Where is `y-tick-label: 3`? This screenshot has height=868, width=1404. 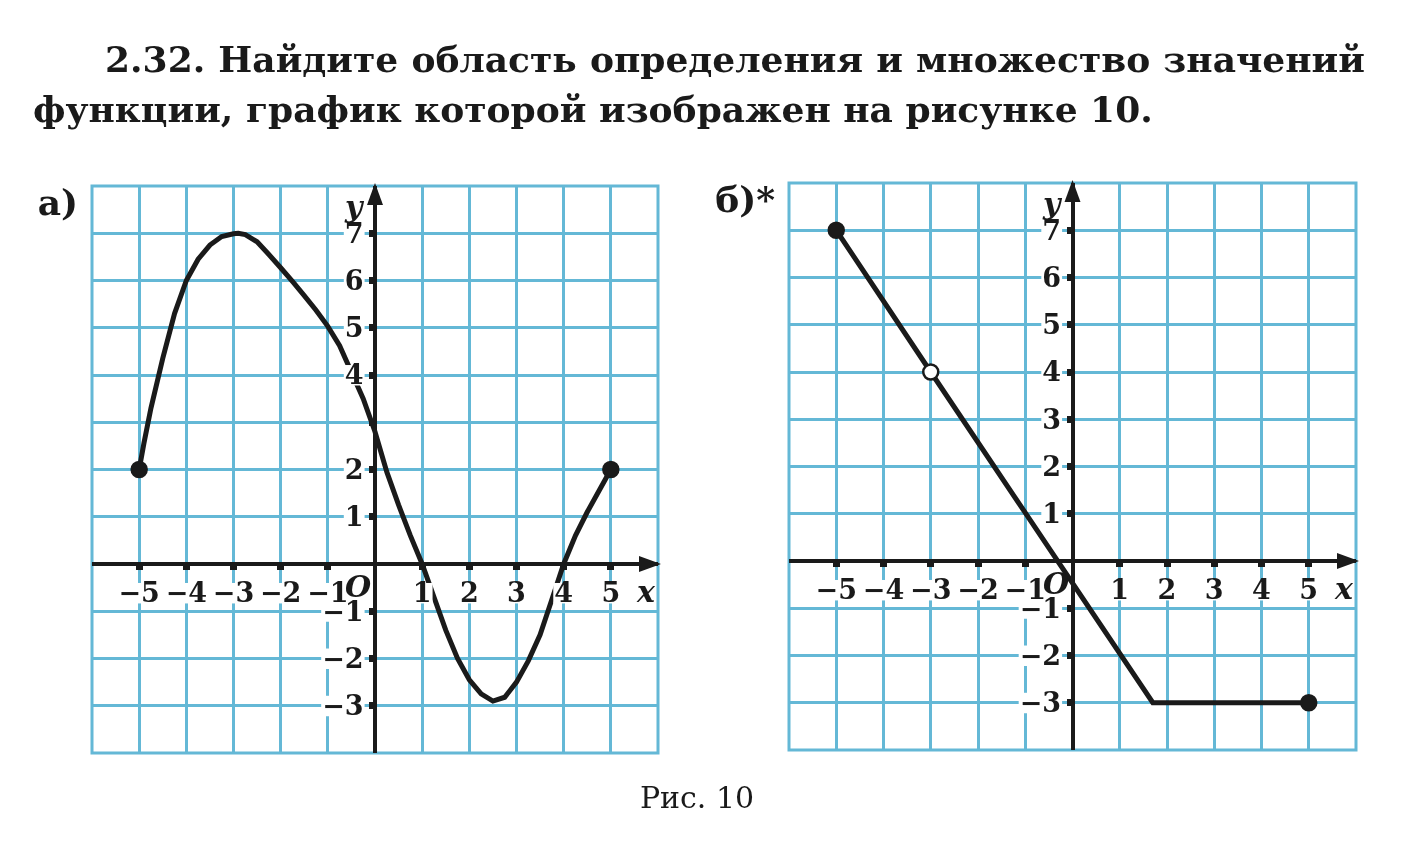 y-tick-label: 3 is located at coordinates (1052, 419).